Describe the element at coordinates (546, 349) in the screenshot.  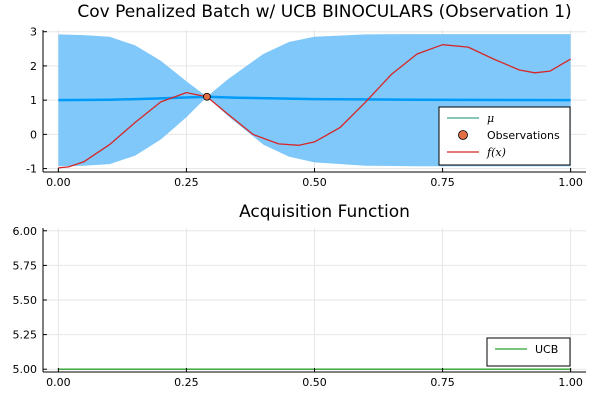
I see `legend-label: UCB` at that location.